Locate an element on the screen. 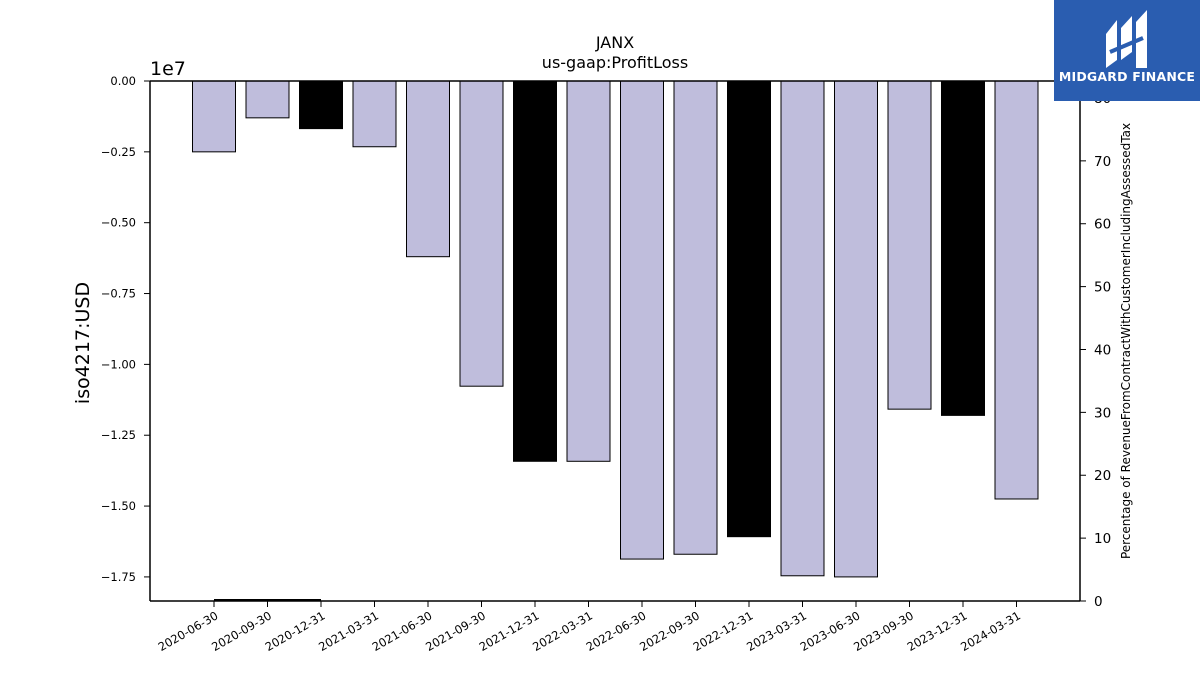  midgard-logo-icon is located at coordinates (1126, 39).